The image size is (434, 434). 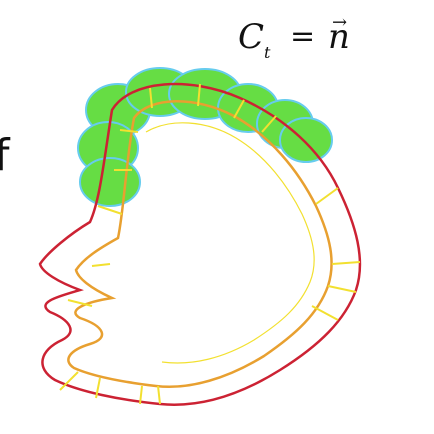 I want to click on equation-vector-arrow: →, so click(x=339, y=22).